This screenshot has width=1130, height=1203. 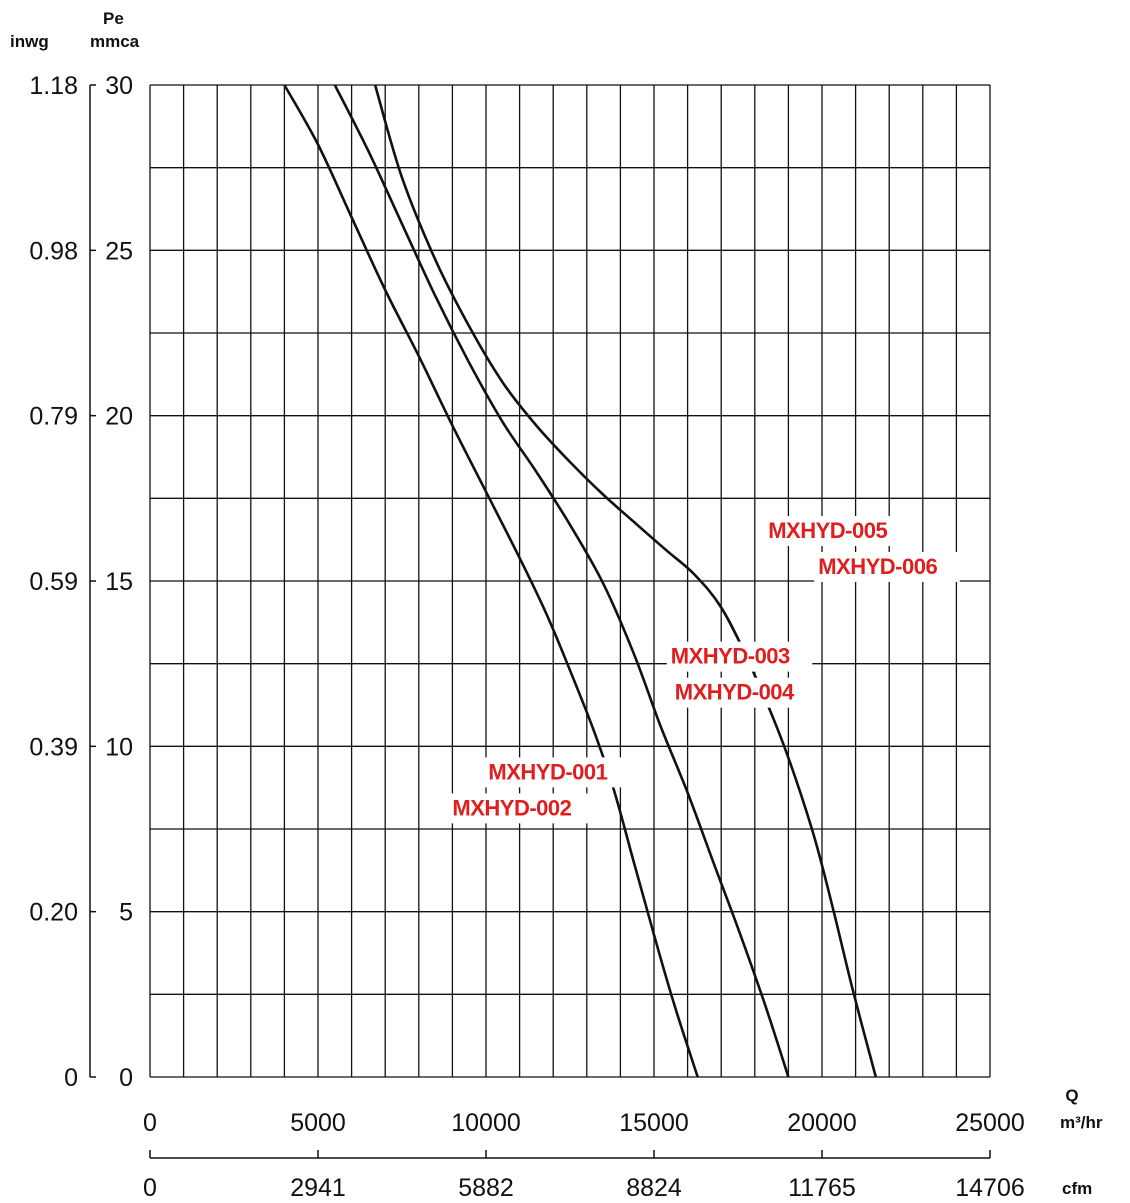 I want to click on x-tick-label-m3hr: 20000, so click(x=822, y=1123).